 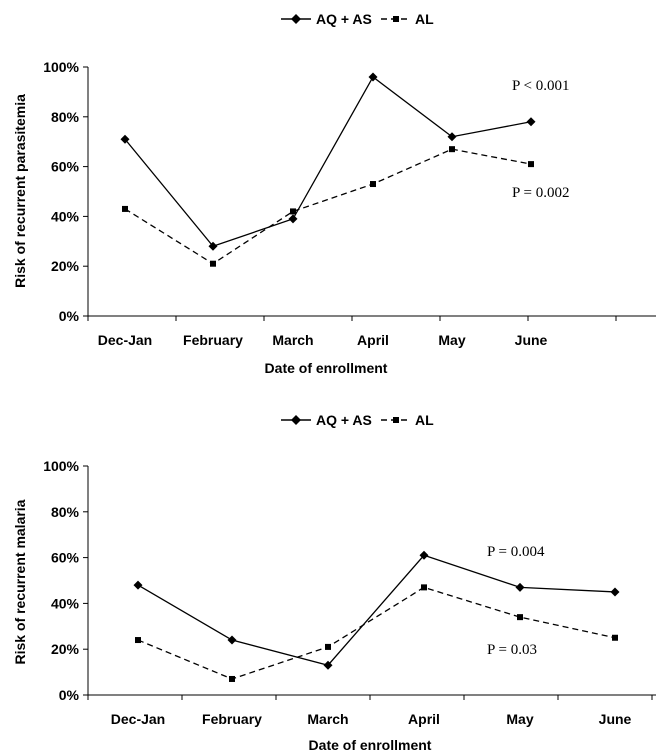 I want to click on series-layer, so click(x=376, y=616).